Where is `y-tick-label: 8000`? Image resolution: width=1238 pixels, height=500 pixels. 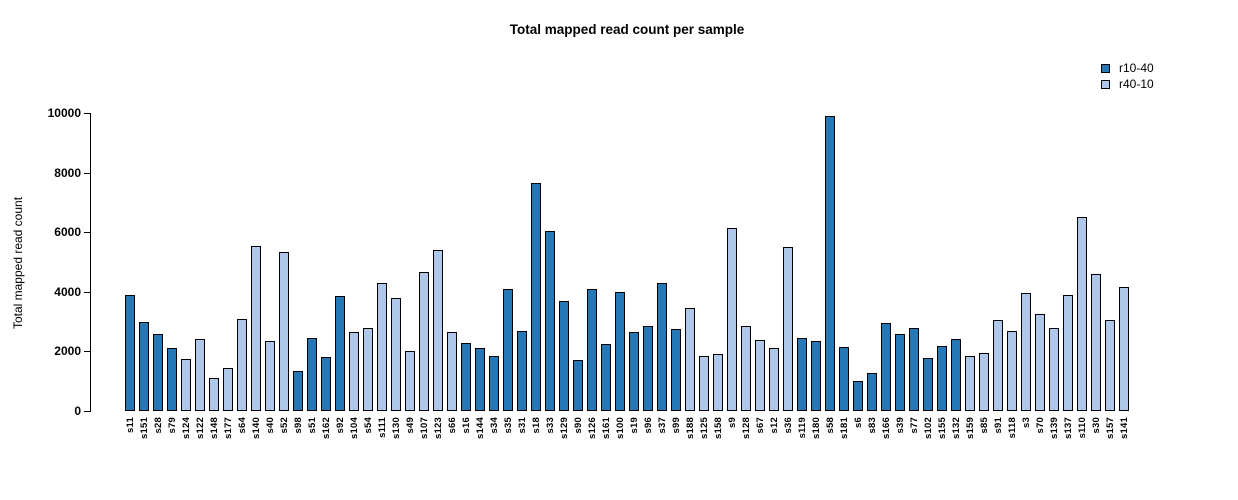 y-tick-label: 8000 is located at coordinates (67, 172).